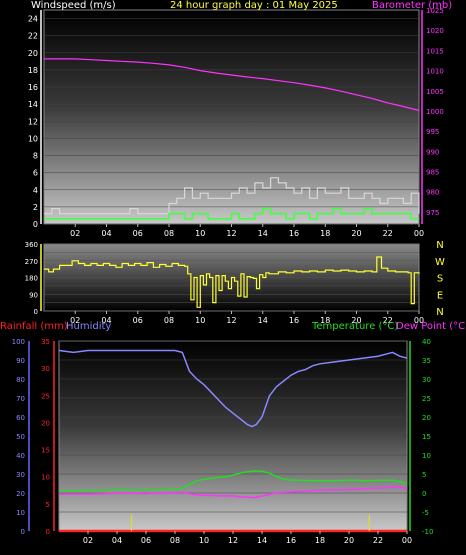  I want to click on humidity-tick-label: 20, so click(20, 494).